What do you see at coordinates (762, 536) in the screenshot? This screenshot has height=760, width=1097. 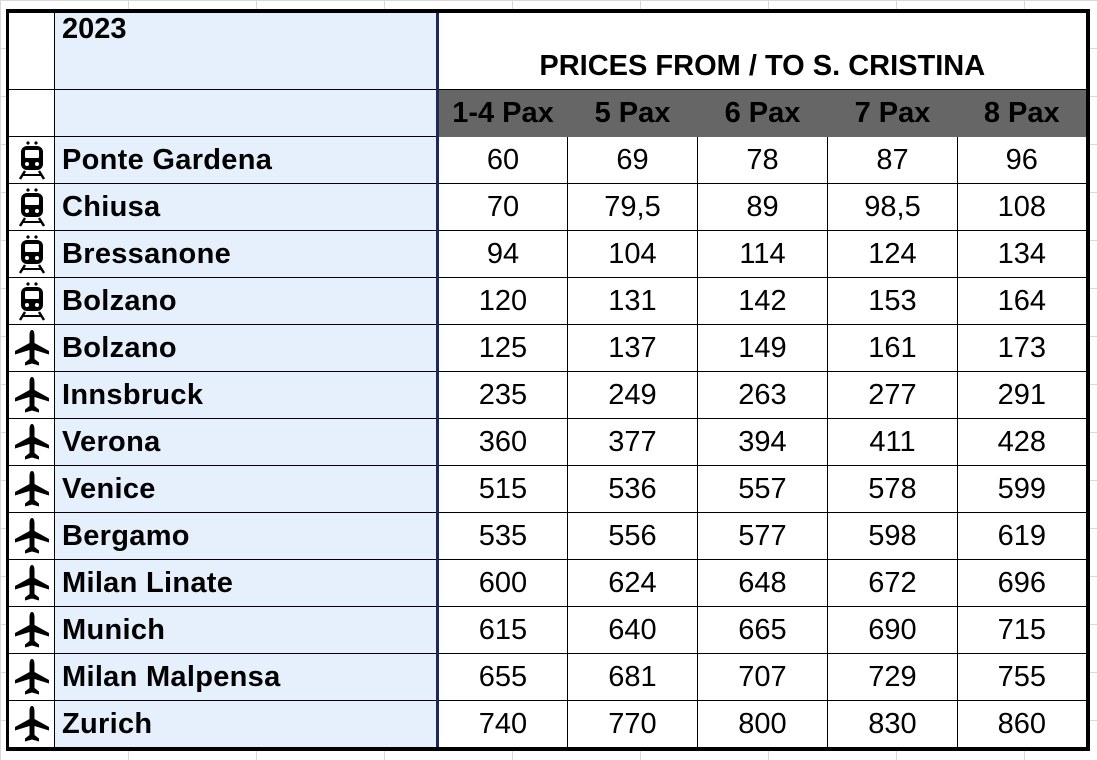 I see `price-cell: 577` at bounding box center [762, 536].